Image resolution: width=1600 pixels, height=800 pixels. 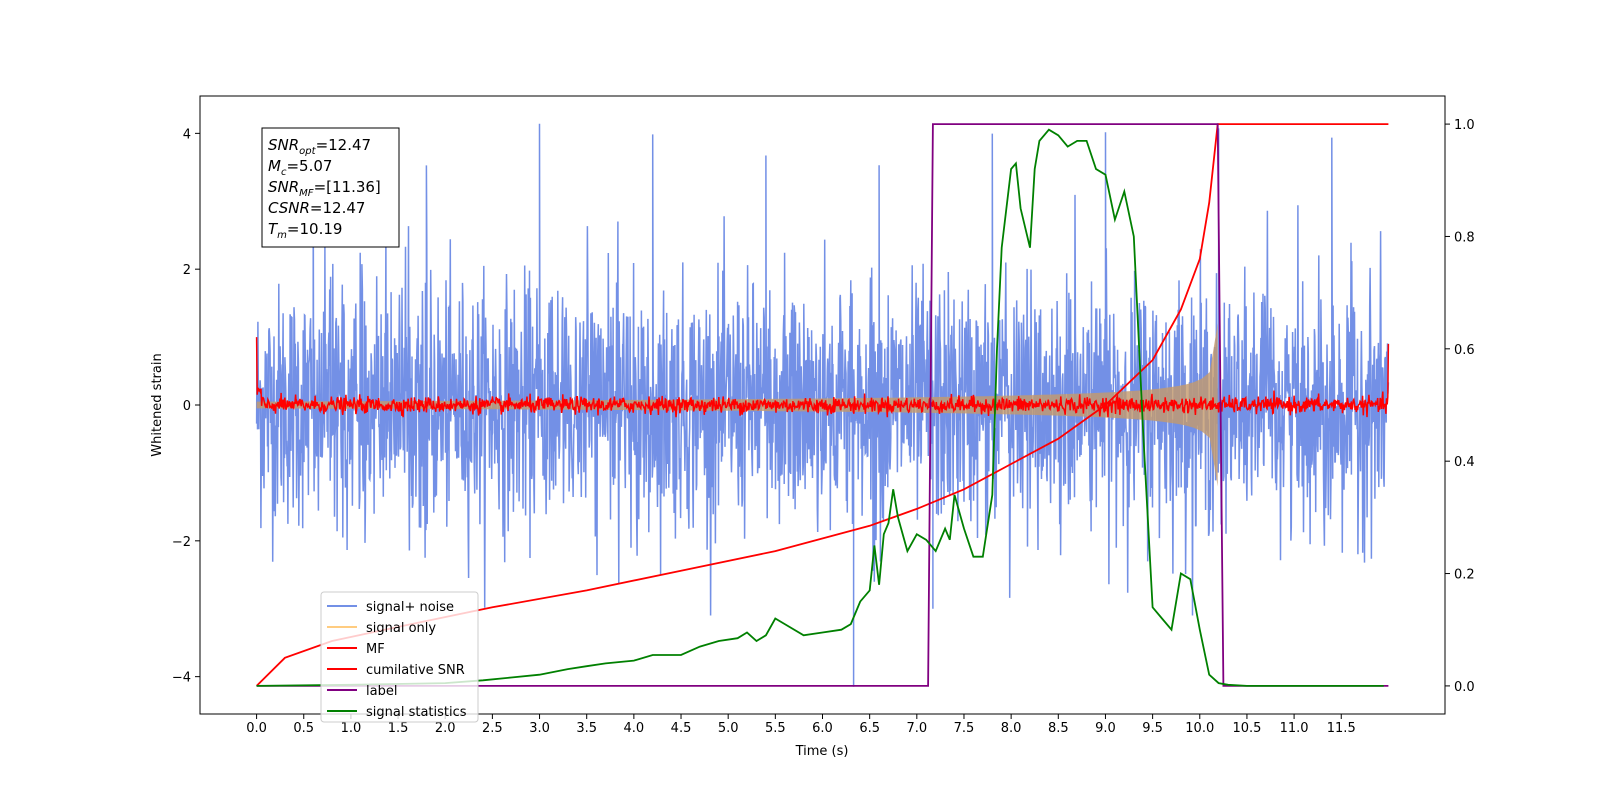 What do you see at coordinates (1294, 728) in the screenshot?
I see `x-tick-label: 11.0` at bounding box center [1294, 728].